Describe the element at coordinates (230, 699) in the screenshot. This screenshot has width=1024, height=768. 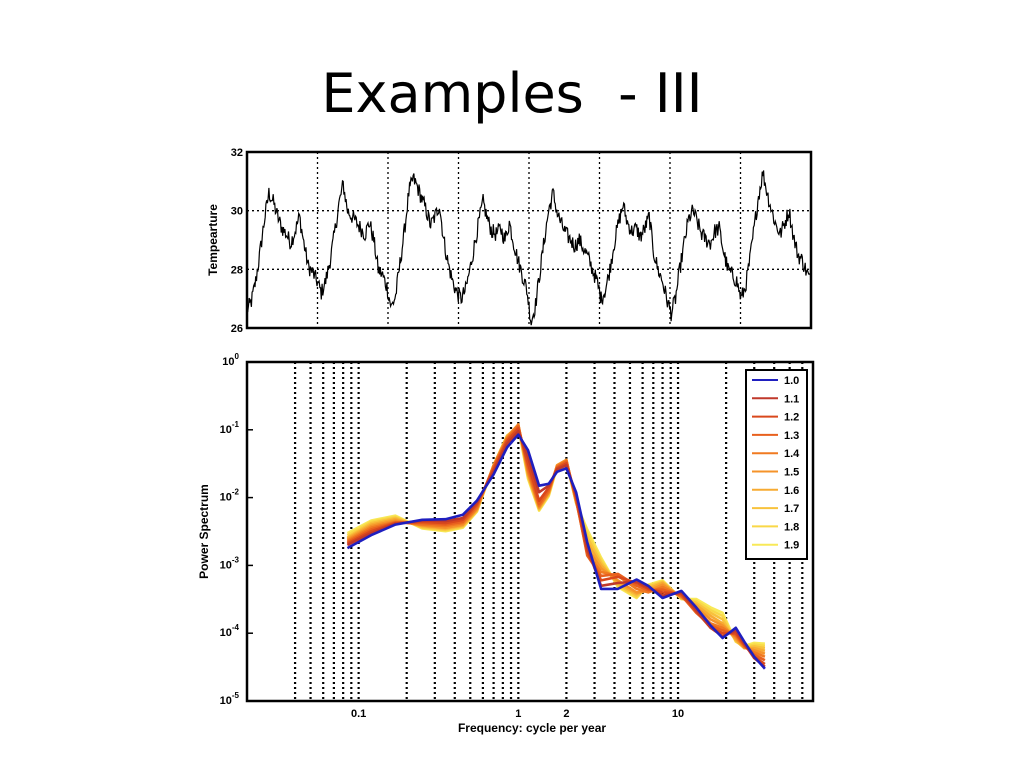
I see `spectrum-y-tick-label: 10⁻⁵` at that location.